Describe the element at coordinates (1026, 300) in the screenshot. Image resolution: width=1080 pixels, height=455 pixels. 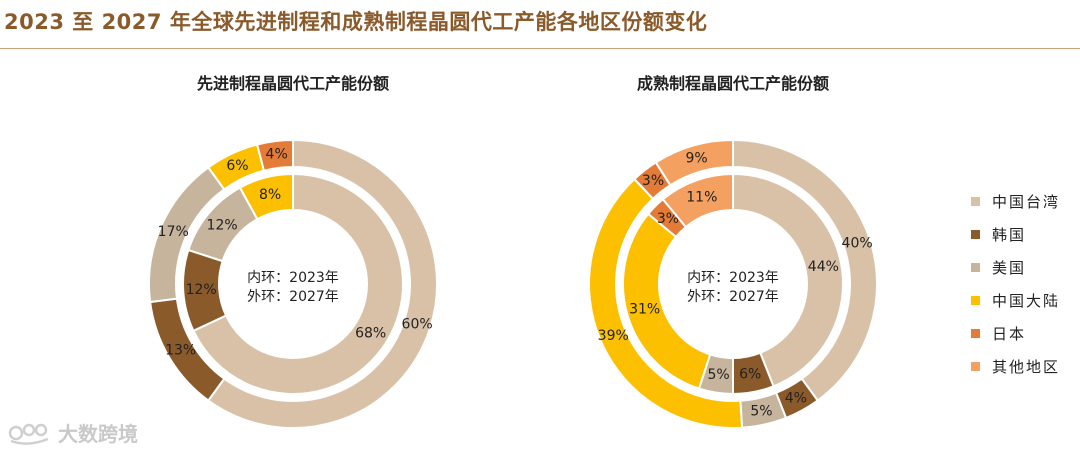
I see `legend-label: 中国大陆` at that location.